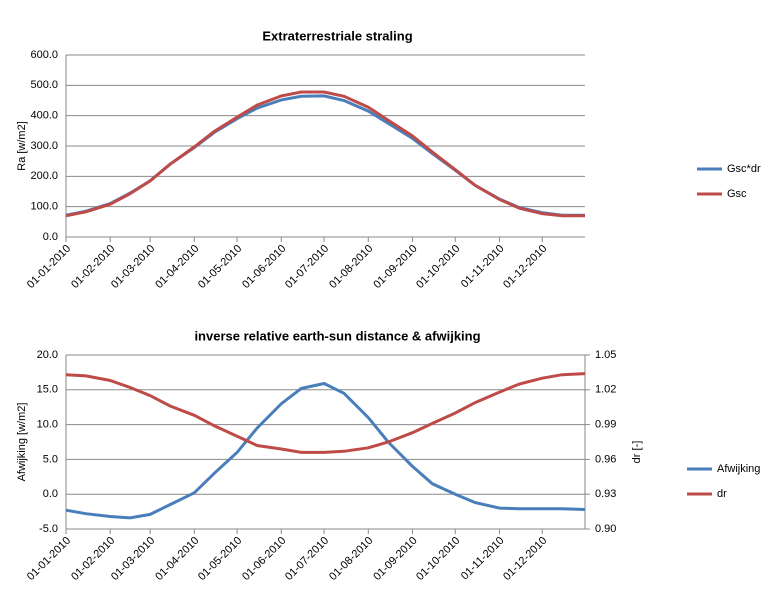 Image resolution: width=781 pixels, height=613 pixels. I want to click on y-axis-label: Ra [w/m2], so click(22, 146).